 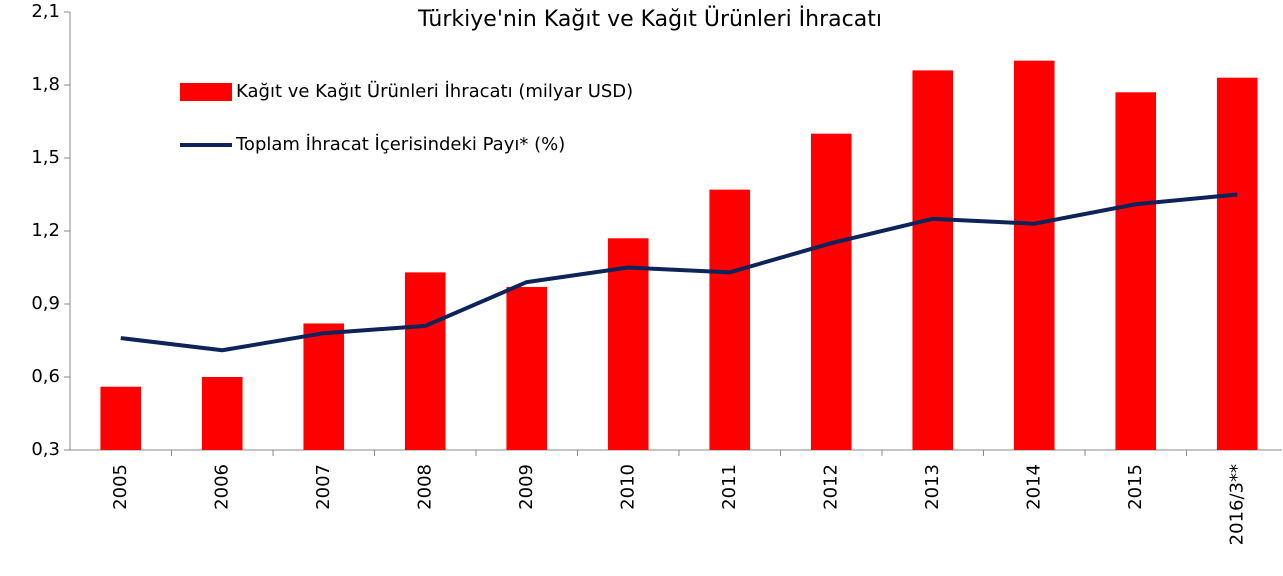 I want to click on x-tick-label: 2007, so click(x=323, y=487).